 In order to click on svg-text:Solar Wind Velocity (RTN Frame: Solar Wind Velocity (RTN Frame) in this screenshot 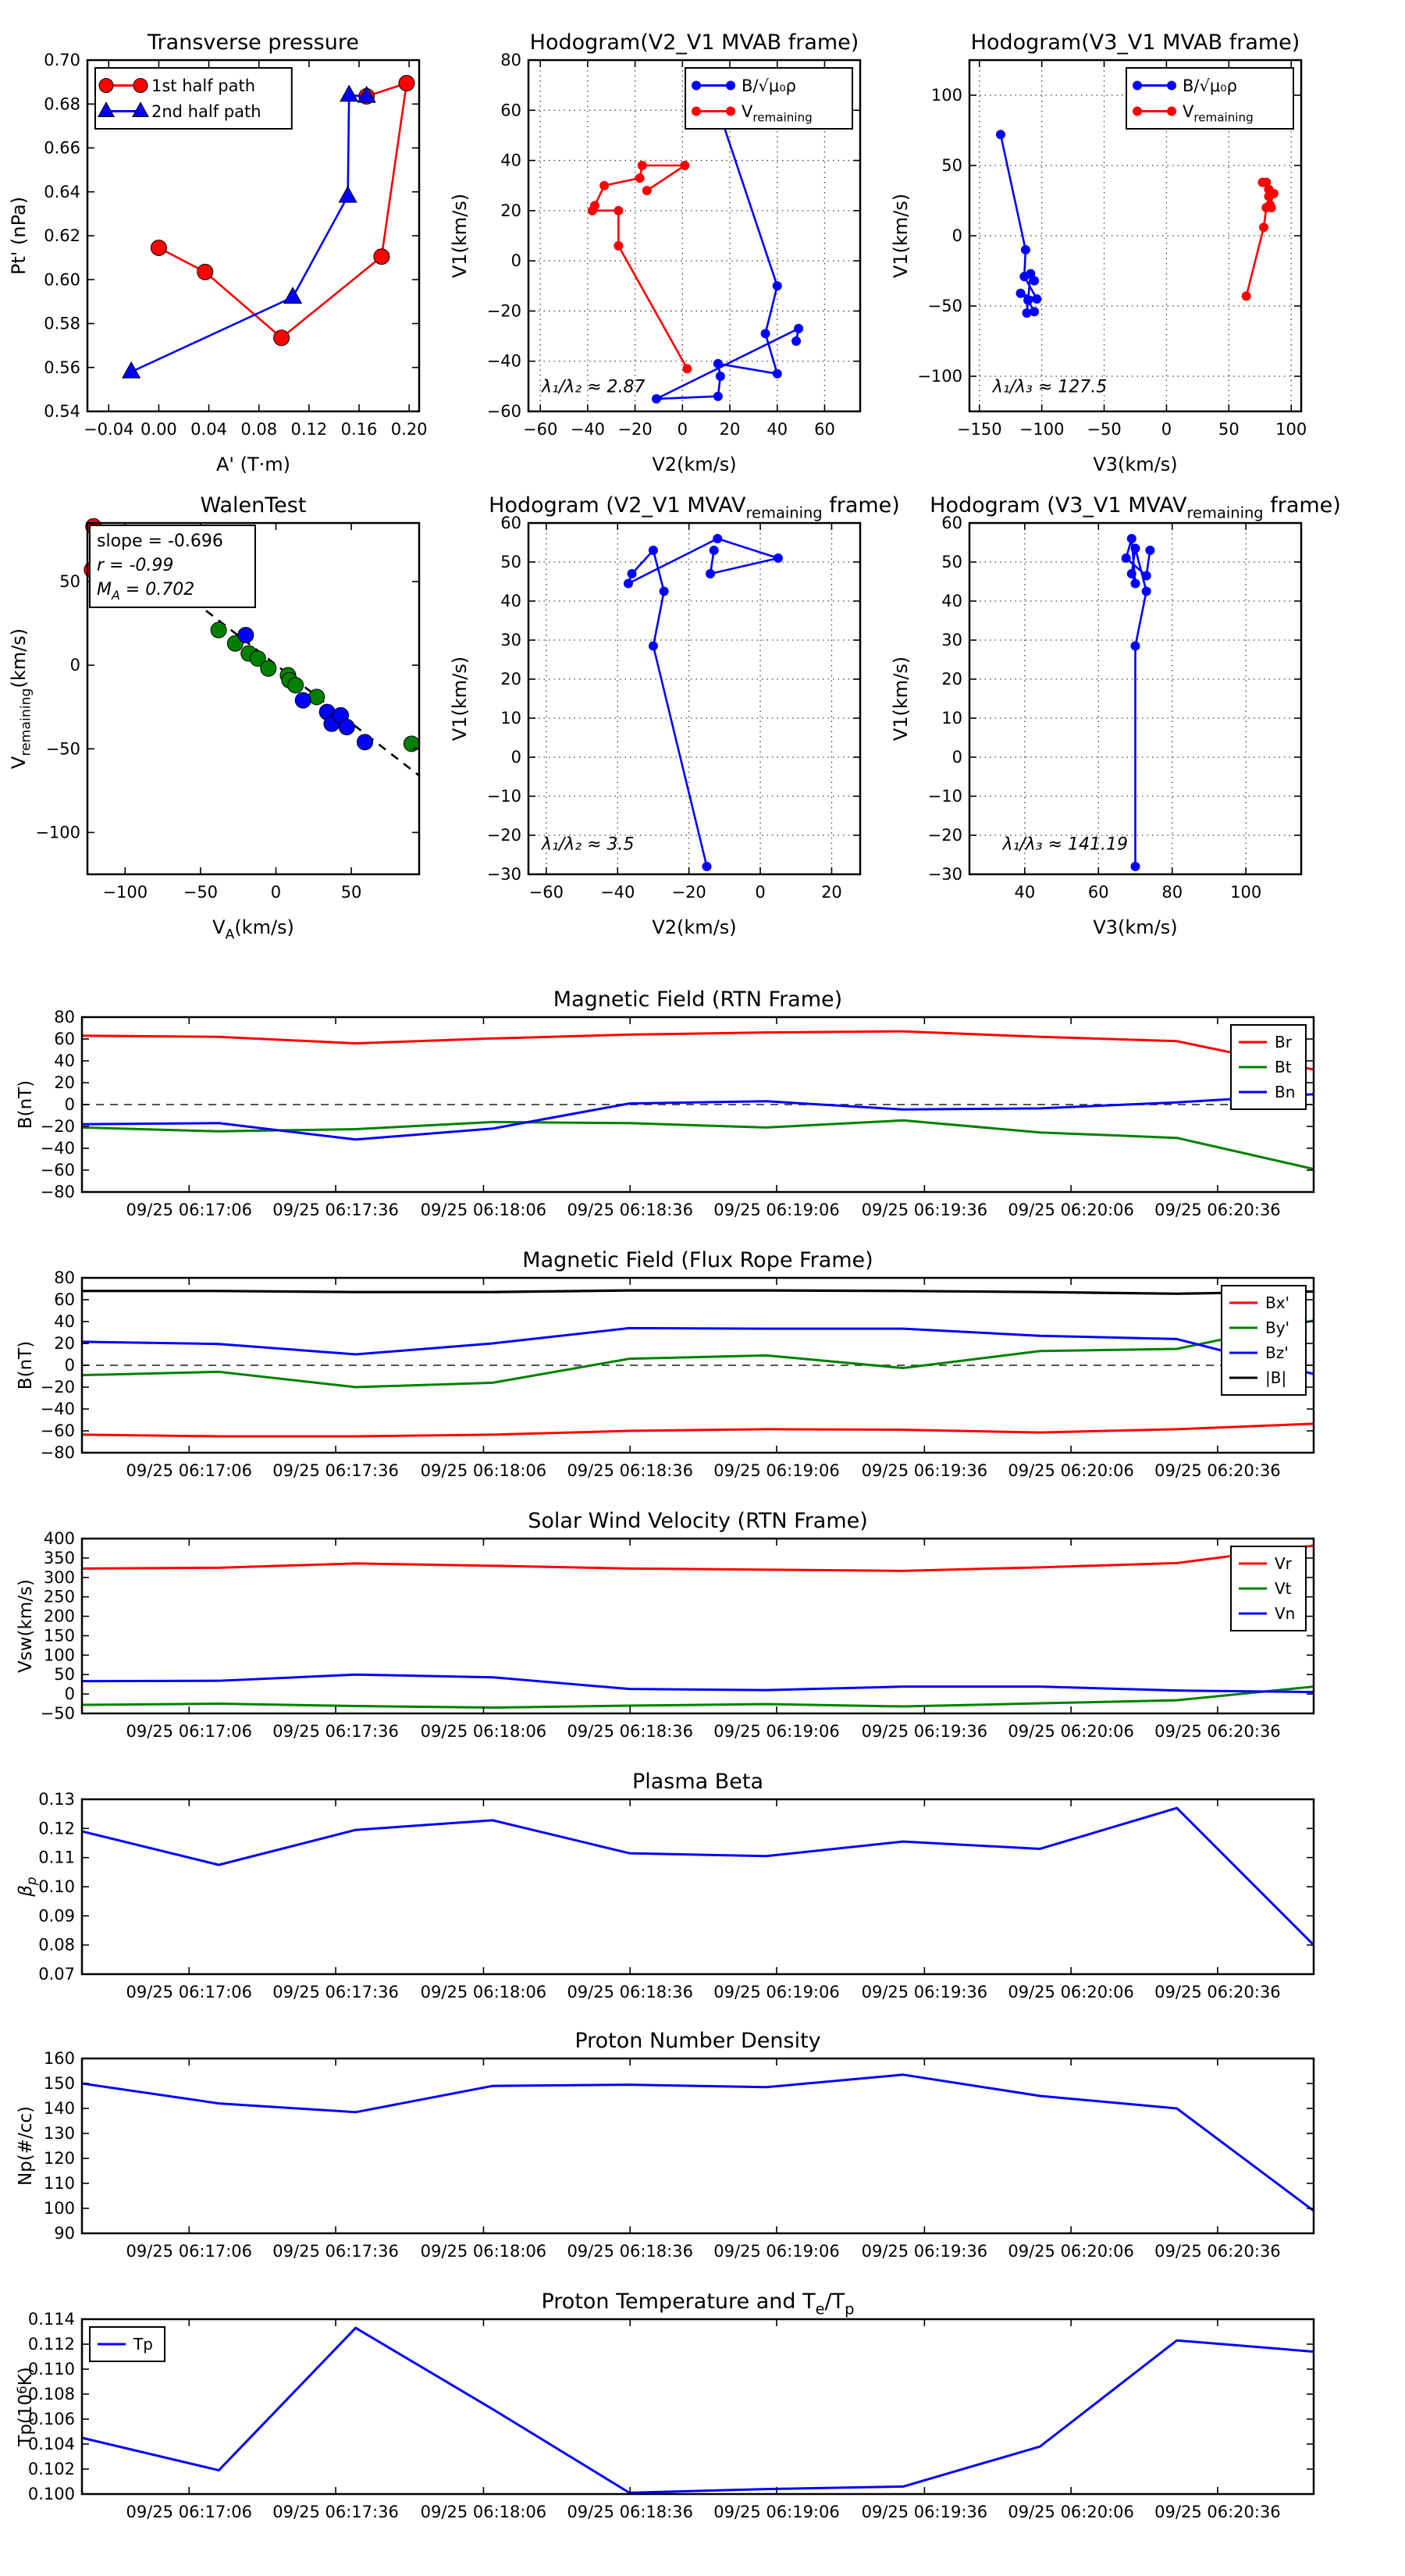, I will do `click(698, 1521)`.